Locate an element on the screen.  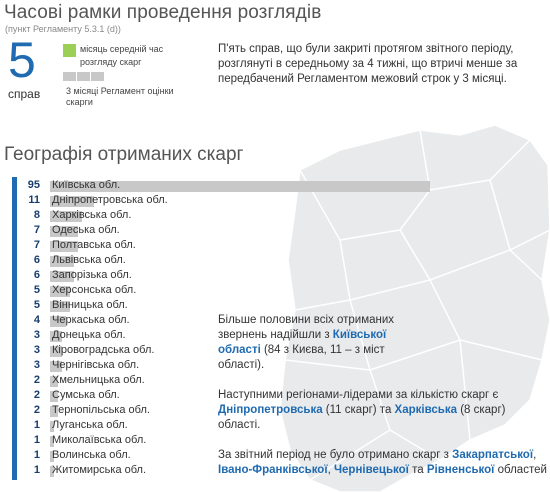
region-name: Миколаївська обл. is located at coordinates (99, 440).